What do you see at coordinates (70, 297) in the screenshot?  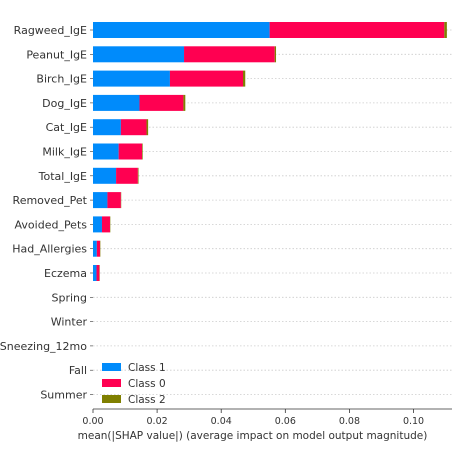 I see `category-label: Spring` at bounding box center [70, 297].